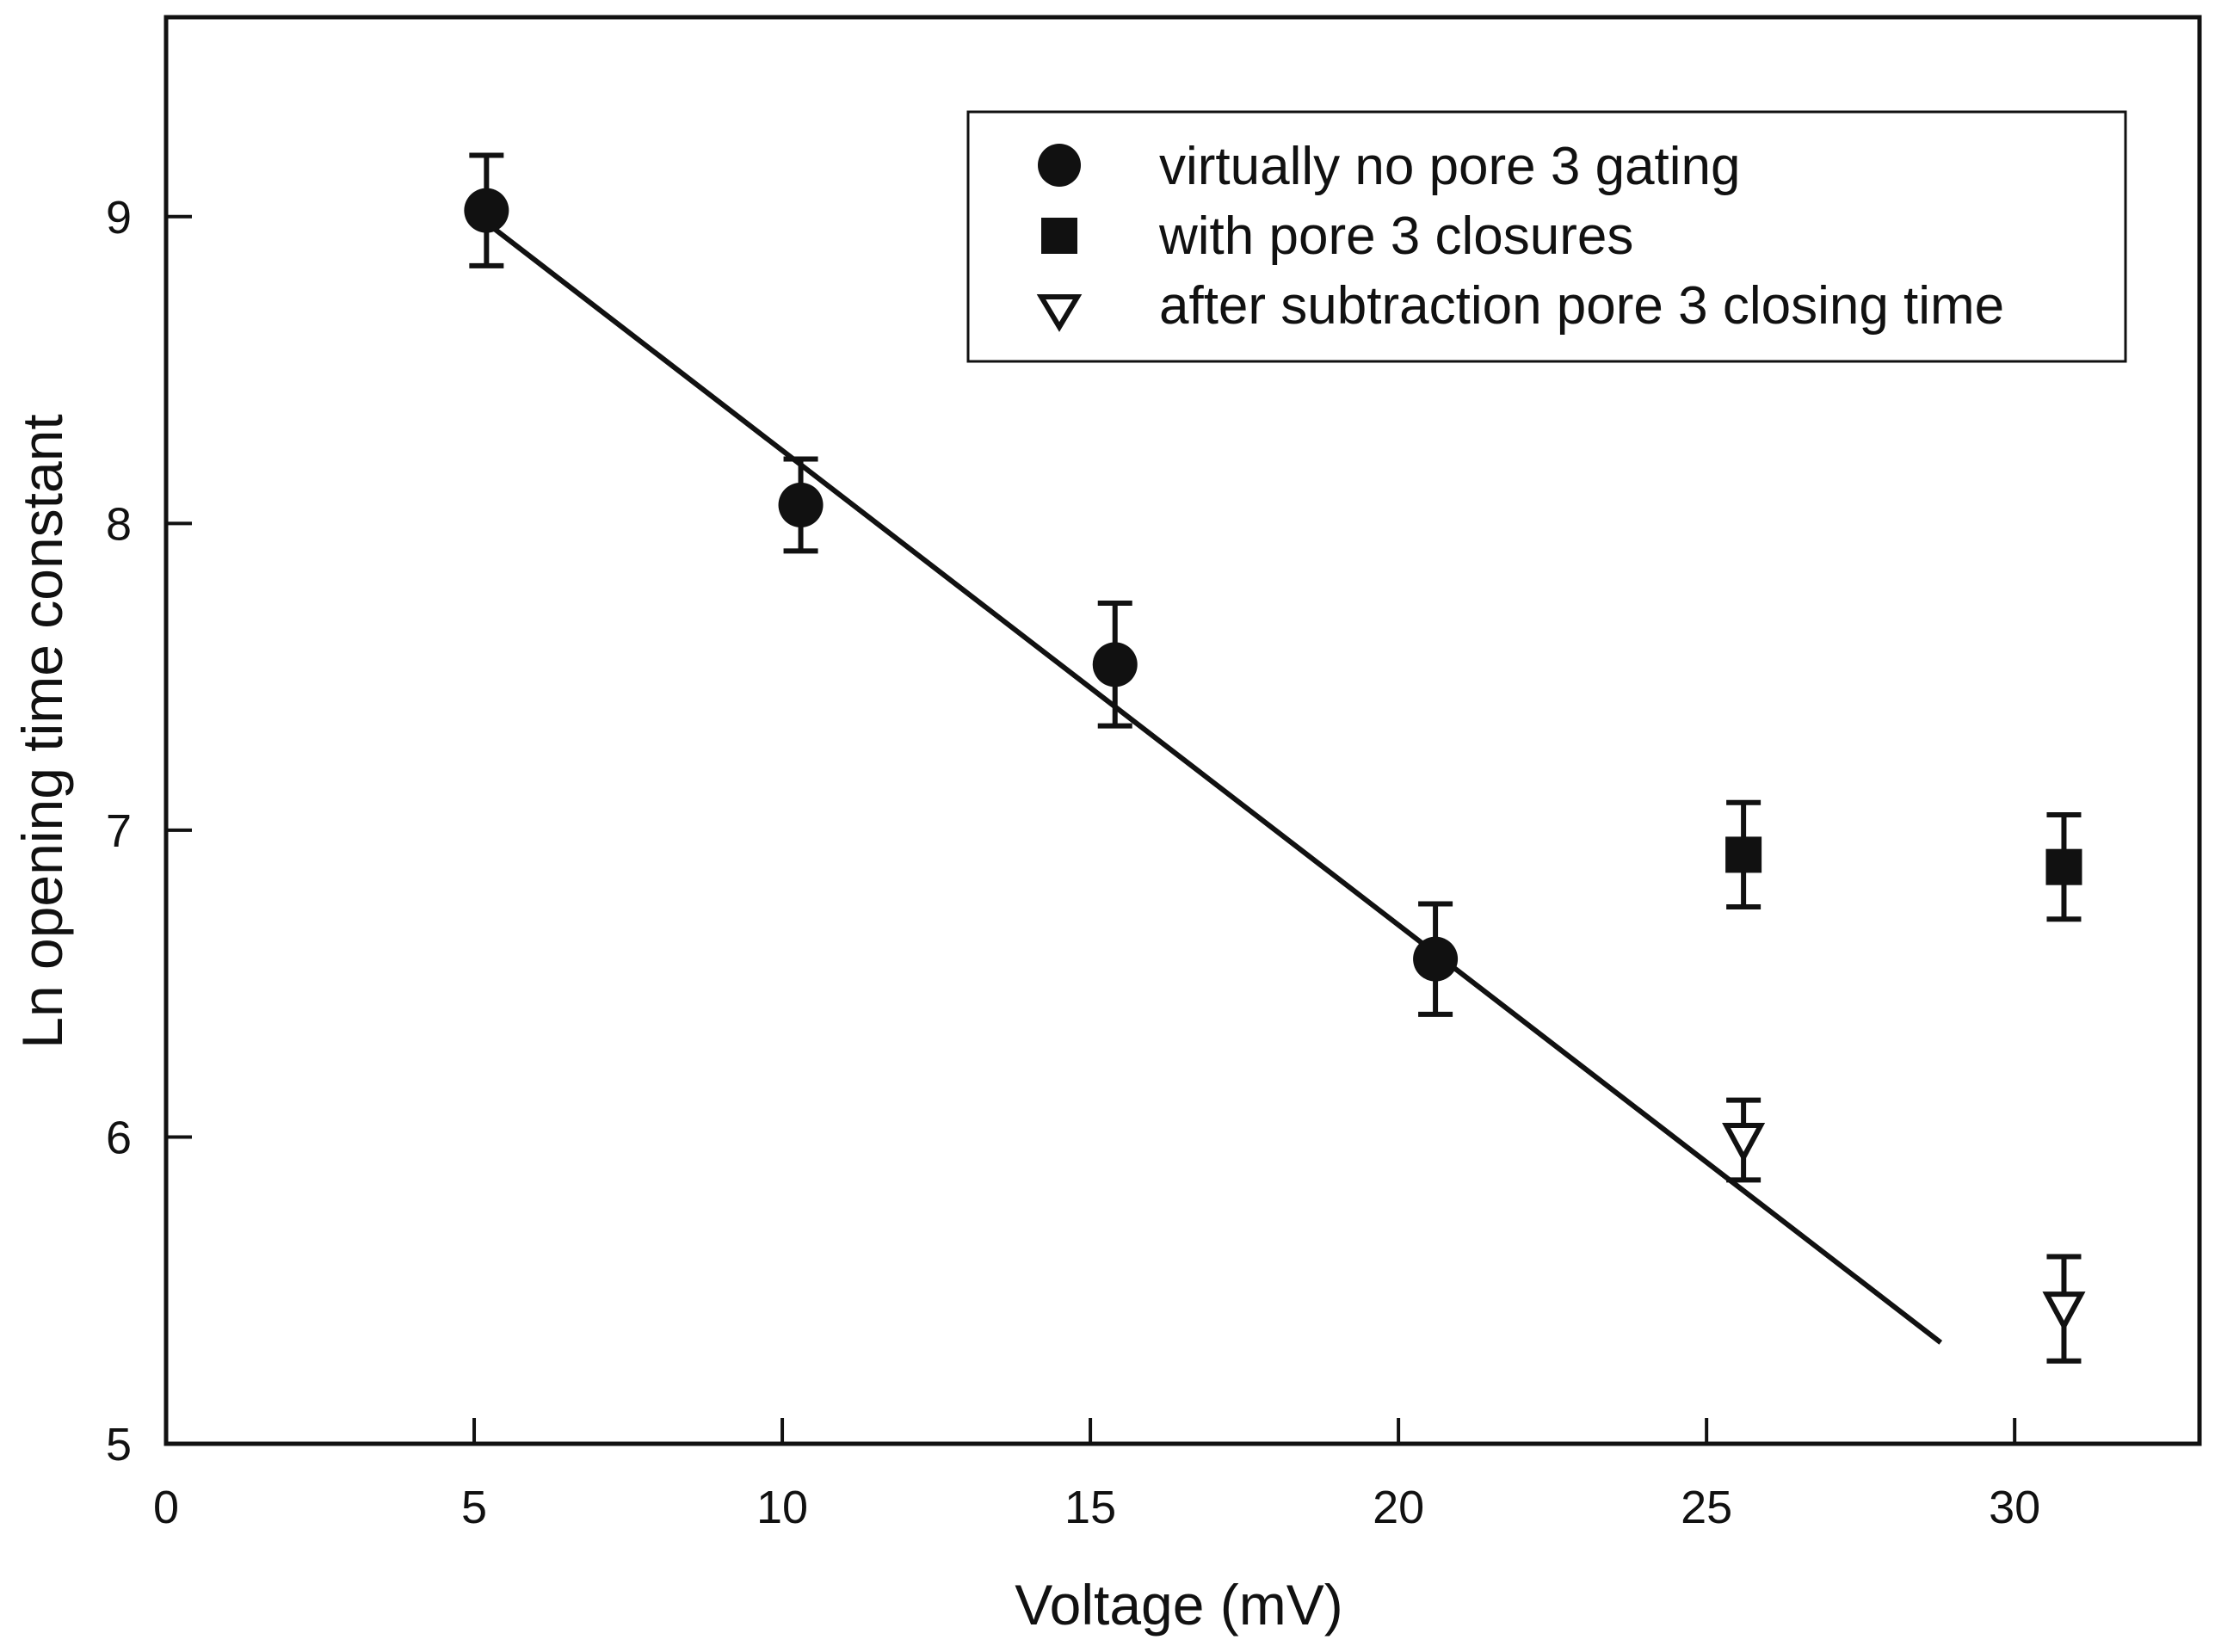  Describe the element at coordinates (1059, 313) in the screenshot. I see `legend-triangle-marker` at that location.